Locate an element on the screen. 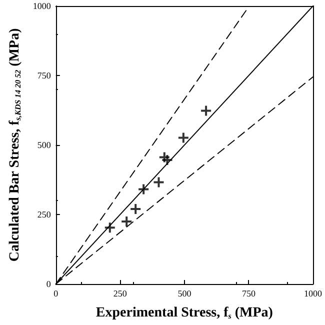  x-tick-label: 1000 is located at coordinates (313, 293).